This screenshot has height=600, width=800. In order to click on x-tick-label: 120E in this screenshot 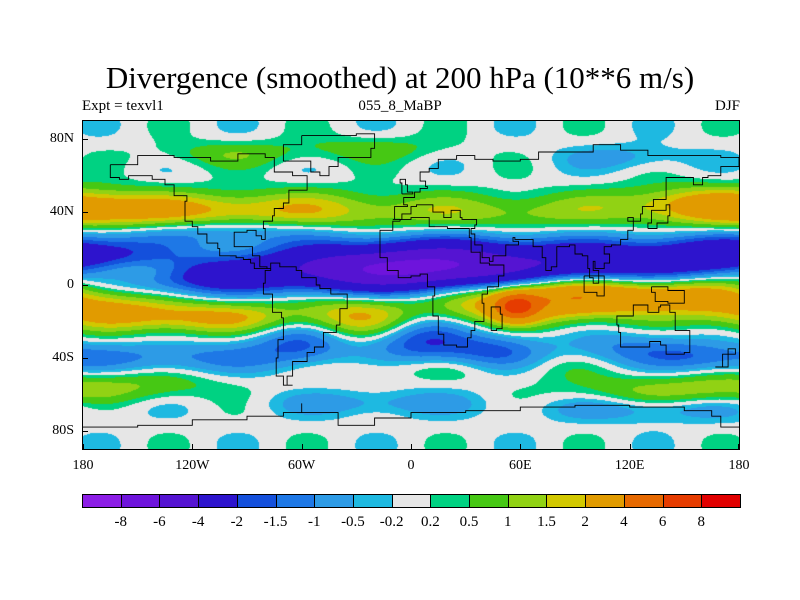, I will do `click(629, 465)`.